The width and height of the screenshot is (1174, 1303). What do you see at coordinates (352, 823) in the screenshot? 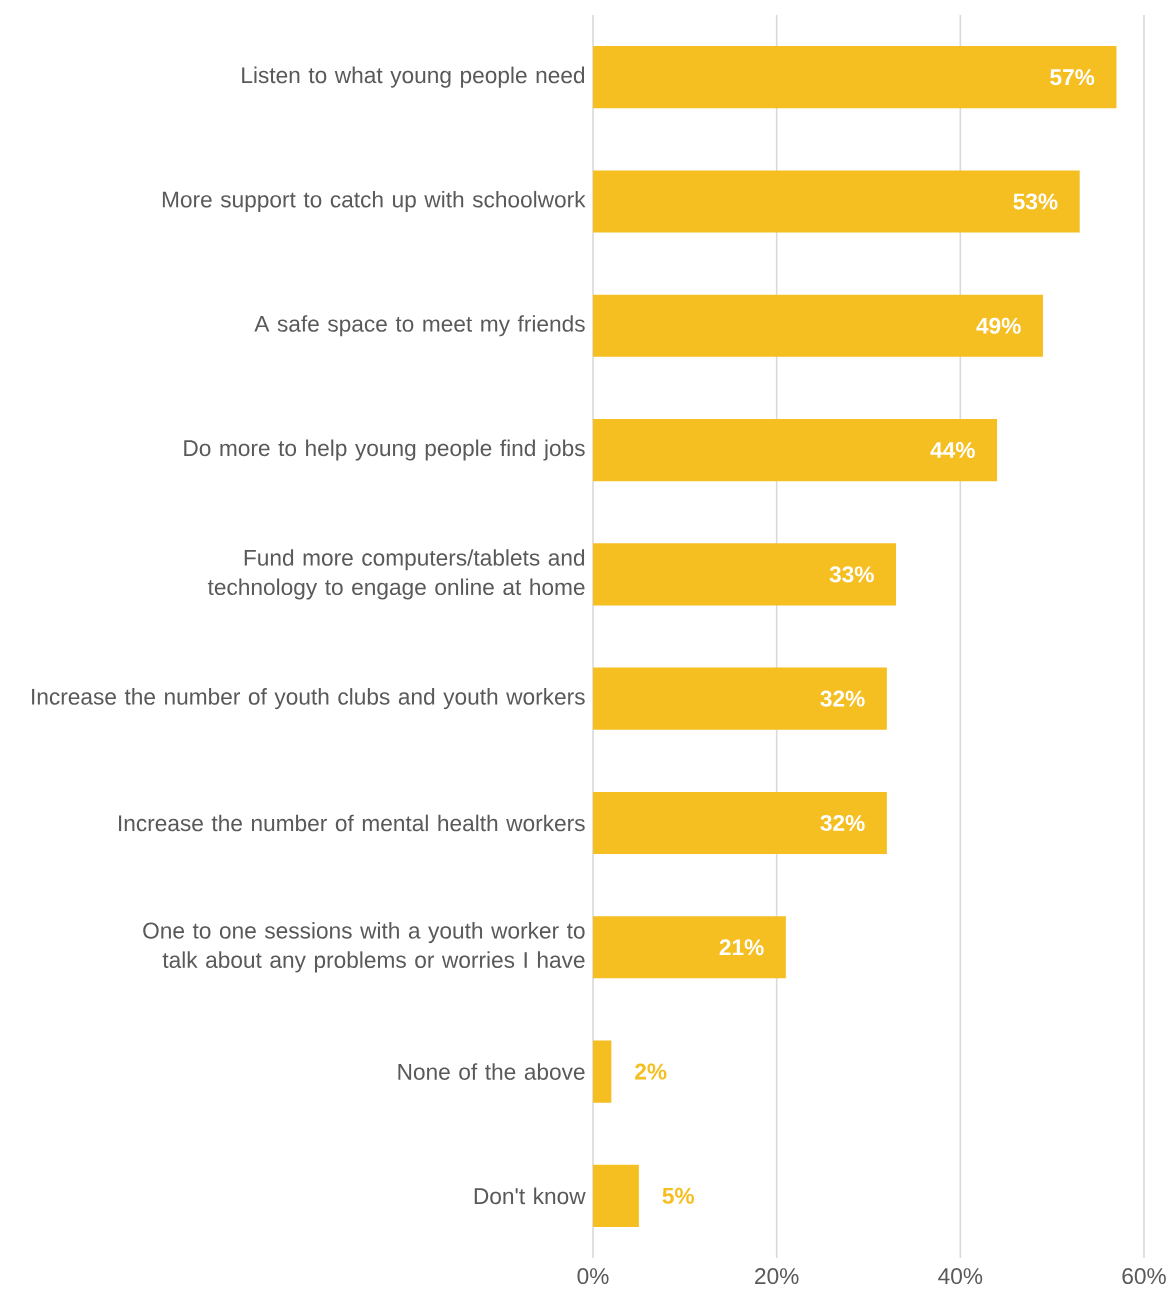
I see `y-tick-label: Increase the number of mental health workers` at bounding box center [352, 823].